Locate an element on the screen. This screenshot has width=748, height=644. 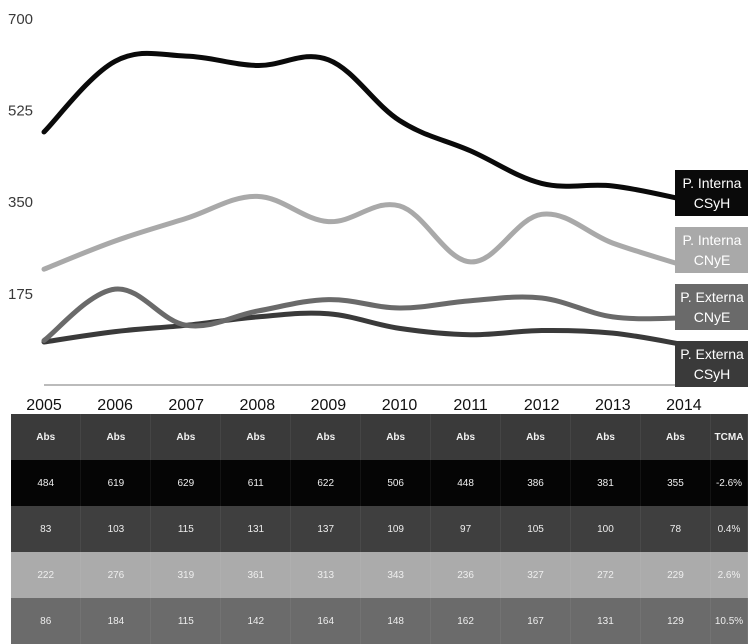
table-header-cell: TCMA is located at coordinates (729, 437).